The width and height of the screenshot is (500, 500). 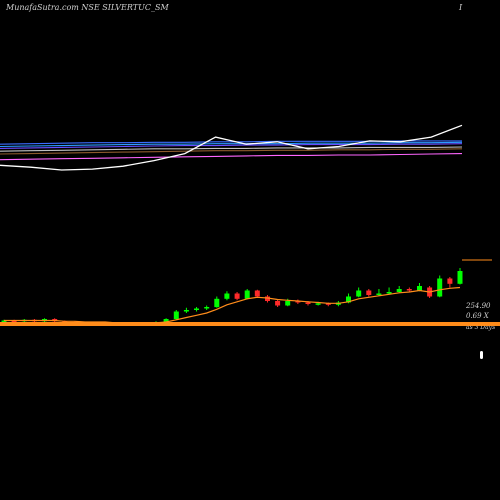 I want to click on ema-band, so click(x=250, y=324).